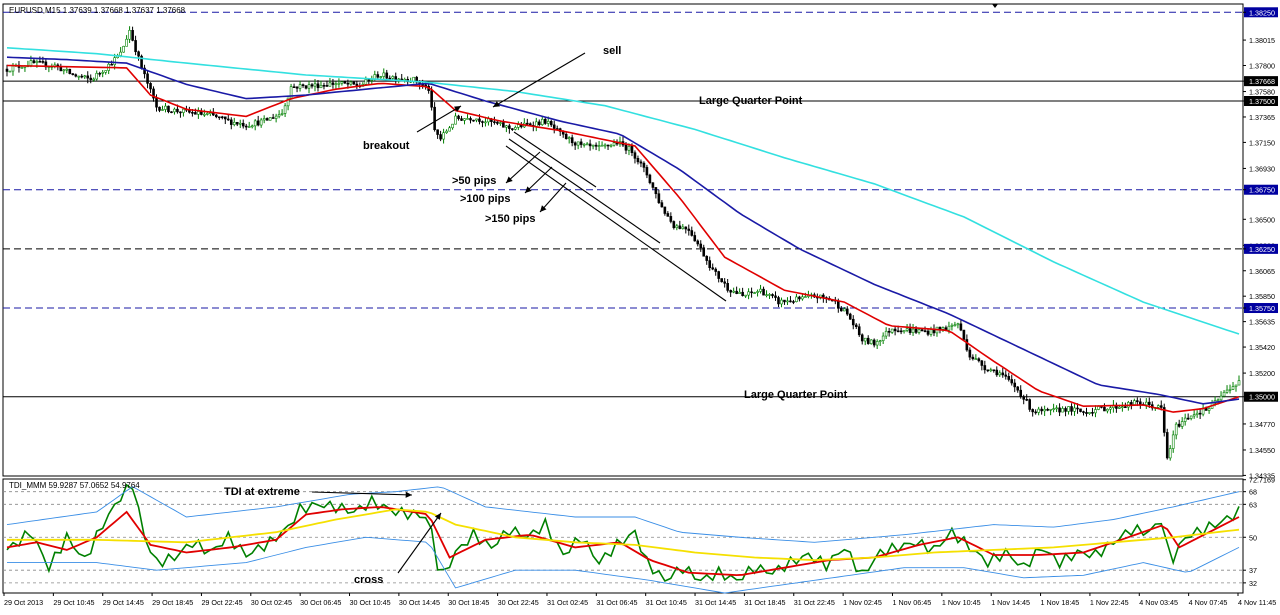 The image size is (1280, 615). What do you see at coordinates (543, 208) in the screenshot?
I see `pips150-arrow-head-icon` at bounding box center [543, 208].